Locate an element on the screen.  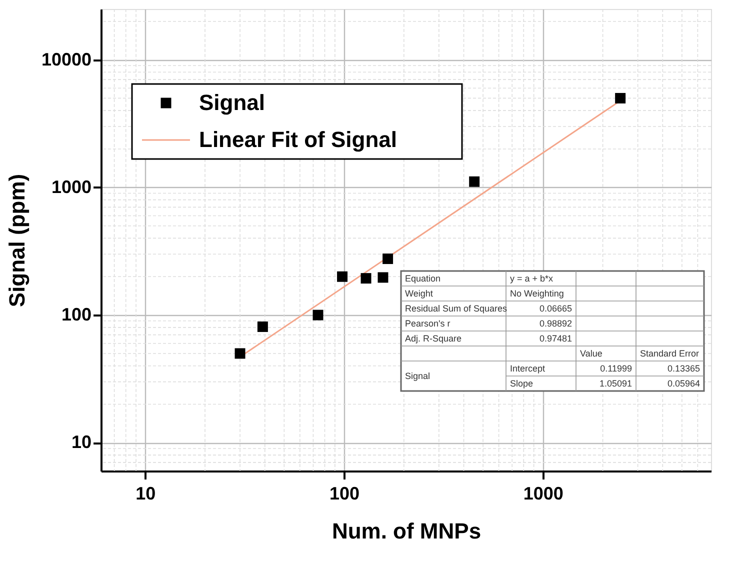
x-axis-title: Num. of MNPs is located at coordinates (407, 531).